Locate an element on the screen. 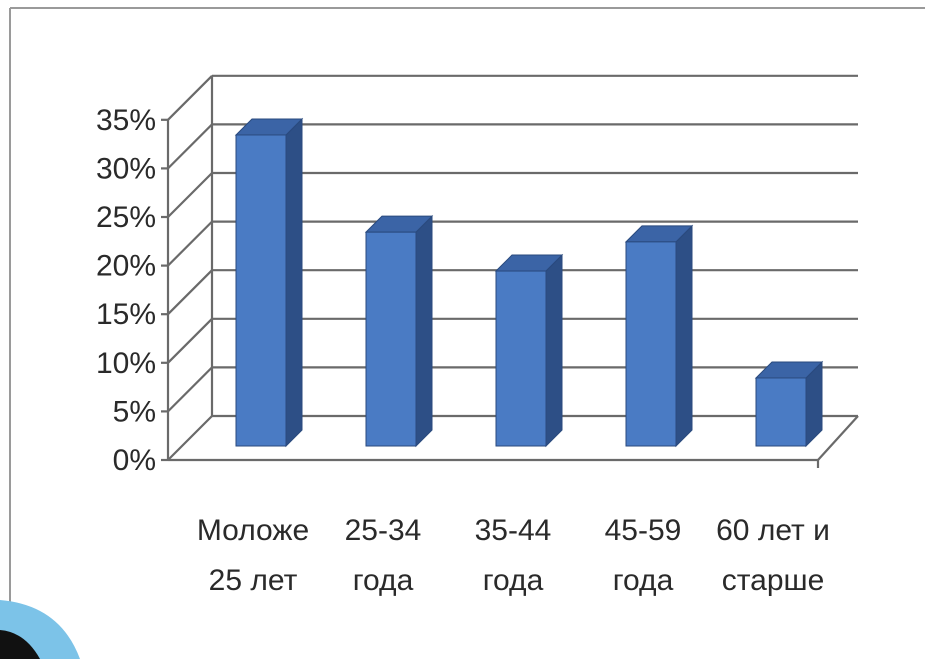 This screenshot has width=925, height=659. y-tick-label: 5% is located at coordinates (134, 411).